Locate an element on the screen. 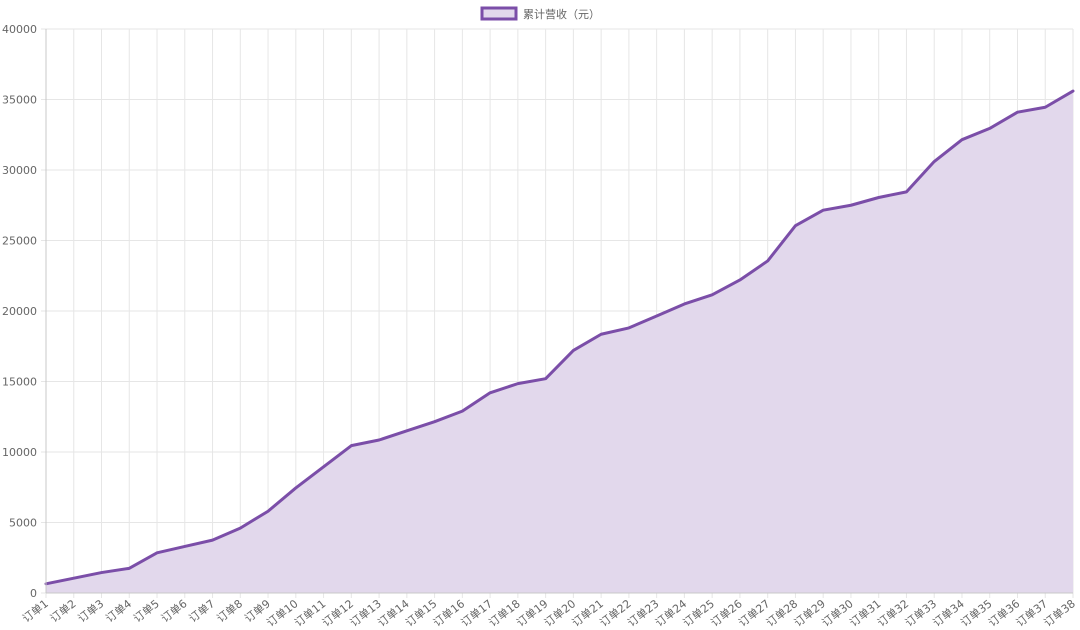 The image size is (1080, 630). x-tick-label: 订单3 is located at coordinates (91, 611).